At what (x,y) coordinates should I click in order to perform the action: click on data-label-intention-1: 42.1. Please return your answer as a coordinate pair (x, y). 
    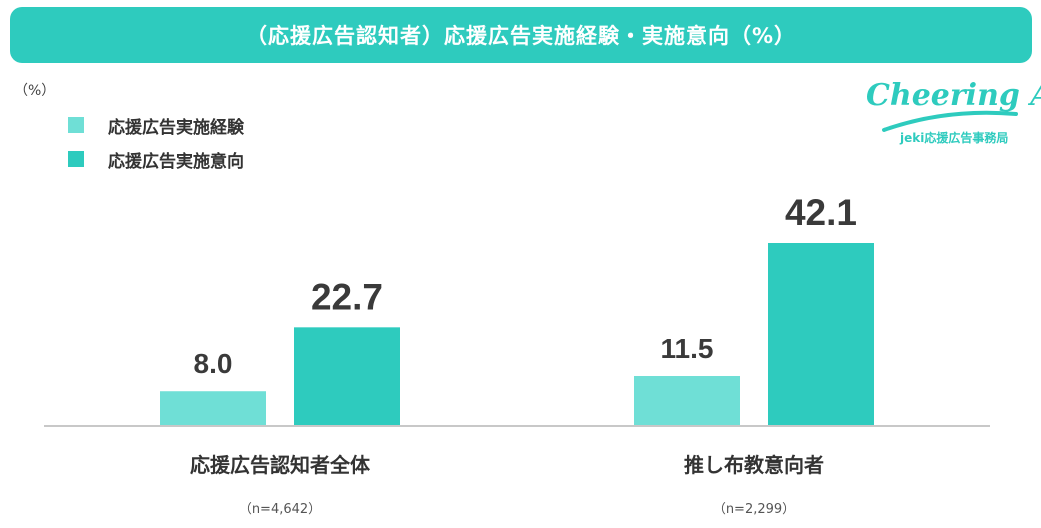
    Looking at the image, I should click on (821, 212).